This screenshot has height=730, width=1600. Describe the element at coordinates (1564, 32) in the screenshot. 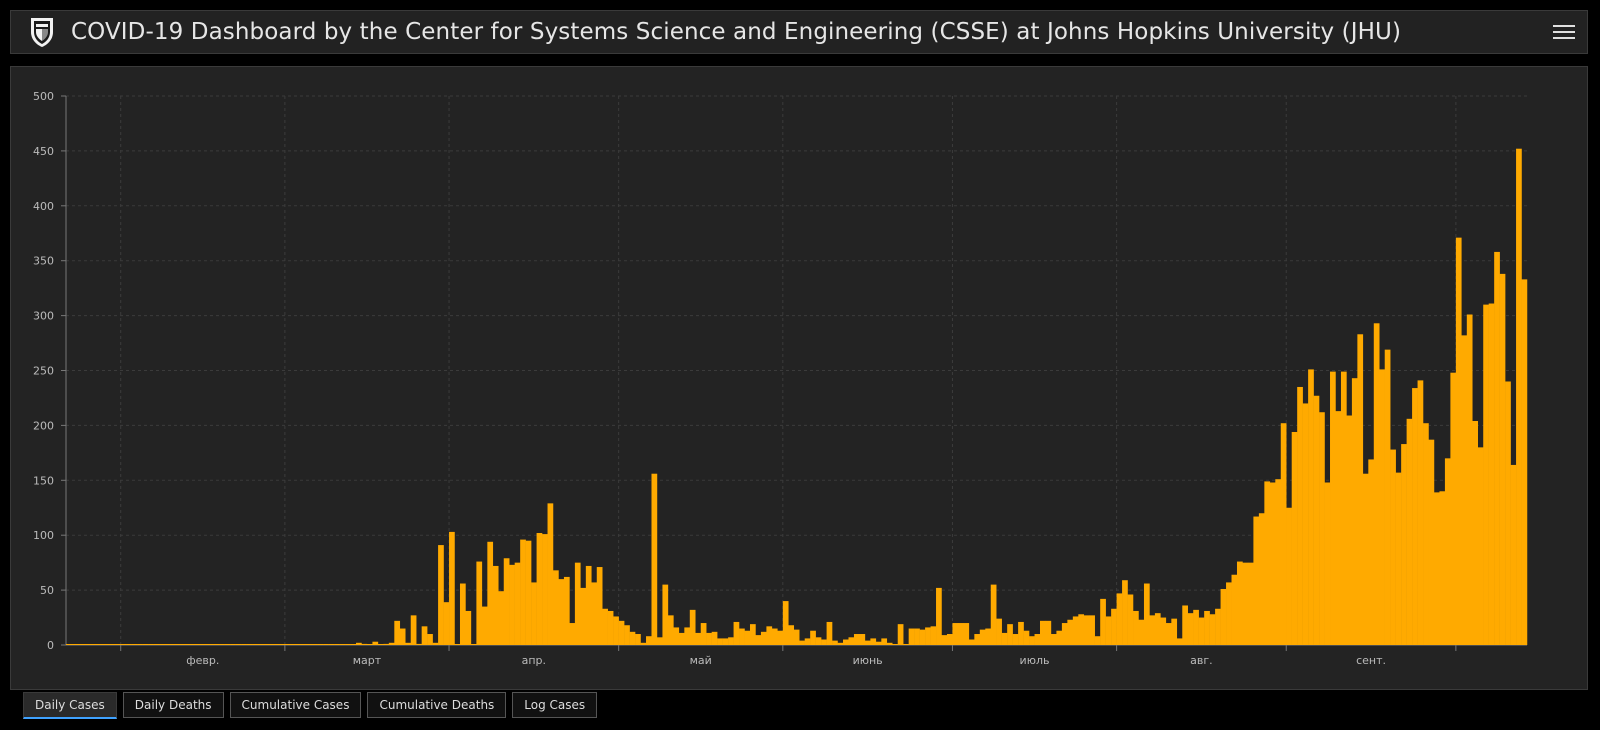

I see `hamburger-menu-icon` at that location.